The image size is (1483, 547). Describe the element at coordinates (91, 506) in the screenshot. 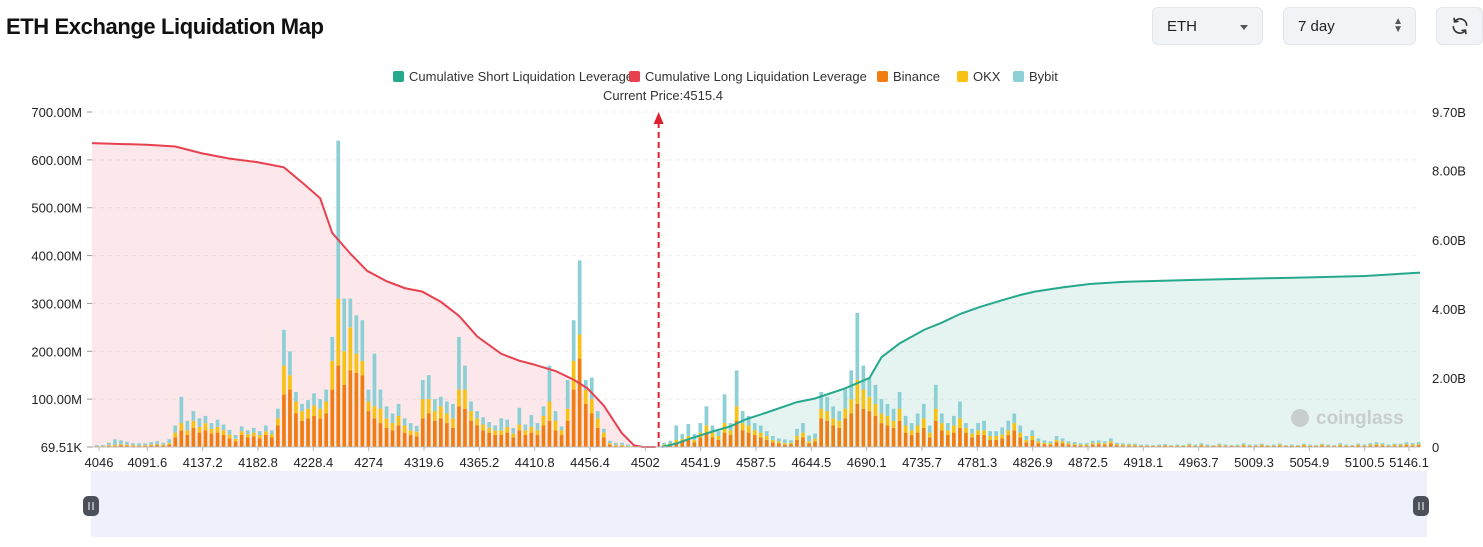

I see `zoom-handle-left` at that location.